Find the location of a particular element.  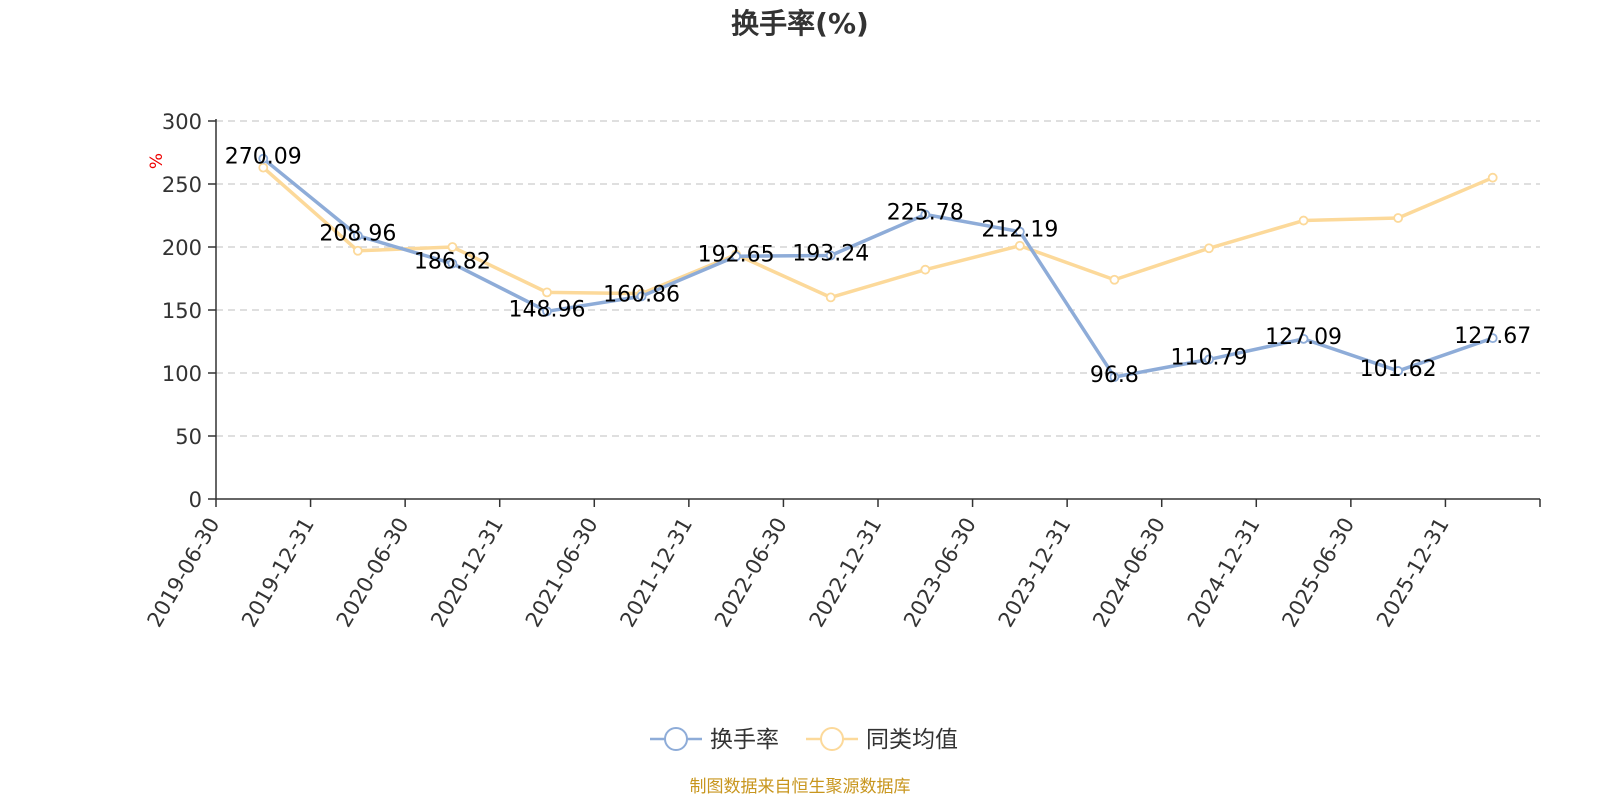

data-label: 192.65 is located at coordinates (736, 254).